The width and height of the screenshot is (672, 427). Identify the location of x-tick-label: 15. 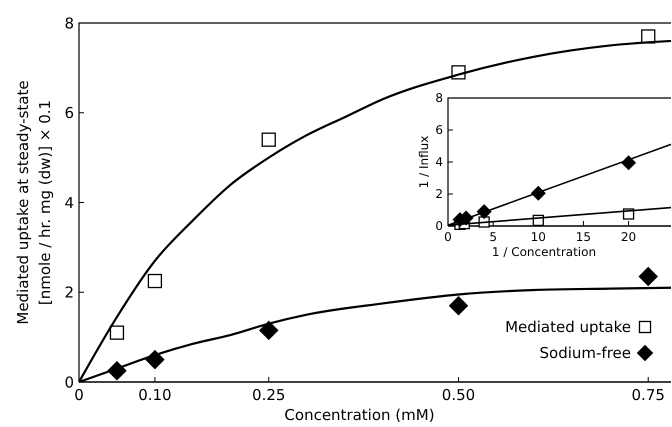
(584, 237).